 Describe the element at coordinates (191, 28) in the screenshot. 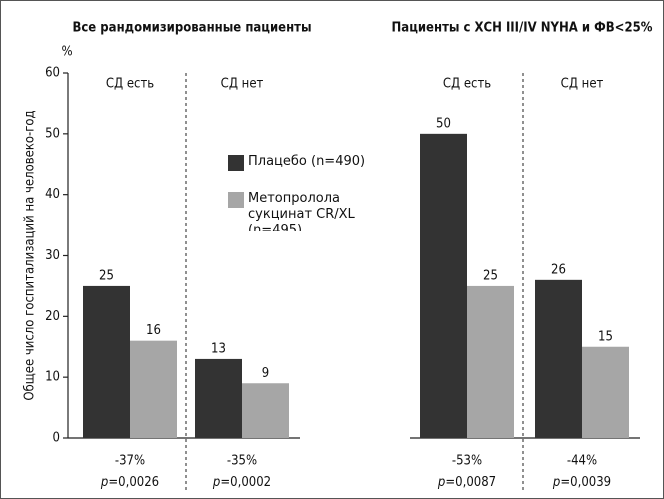

I see `panel-title: Все рандомизированные пациенты` at that location.